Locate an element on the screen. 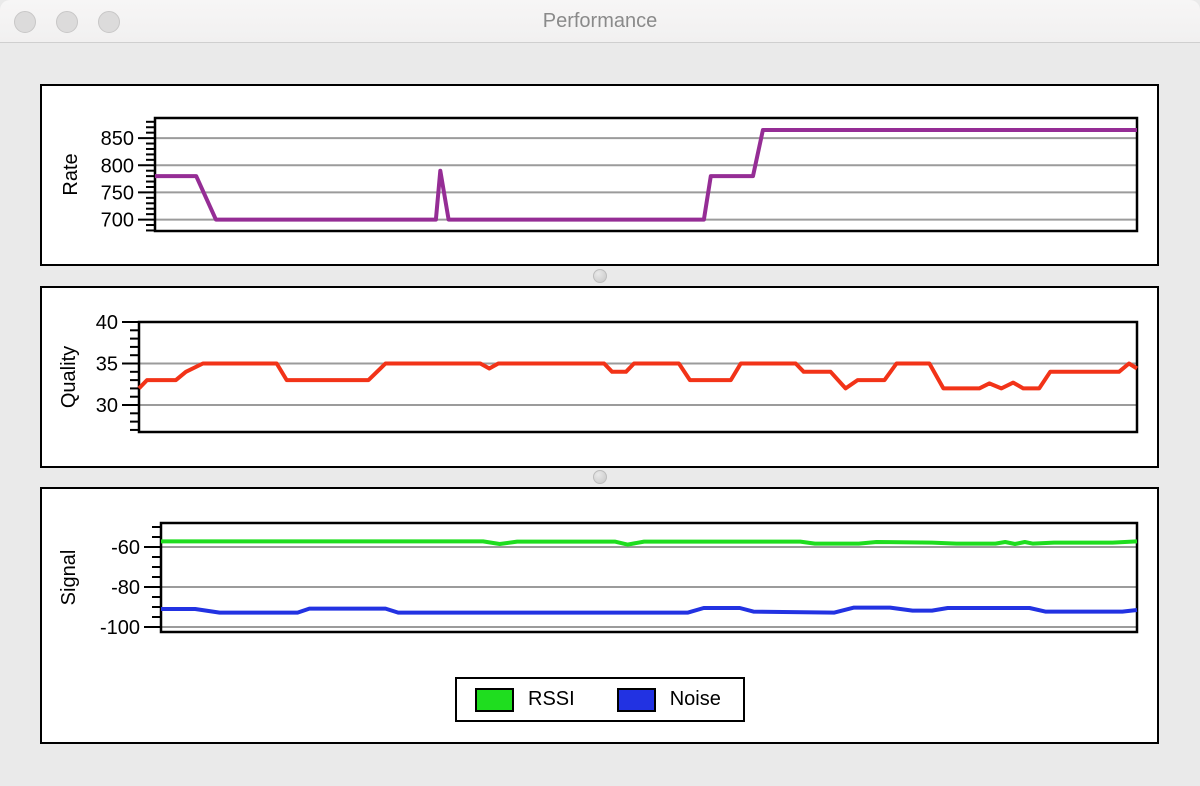  titlebar: Performance is located at coordinates (600, 21).